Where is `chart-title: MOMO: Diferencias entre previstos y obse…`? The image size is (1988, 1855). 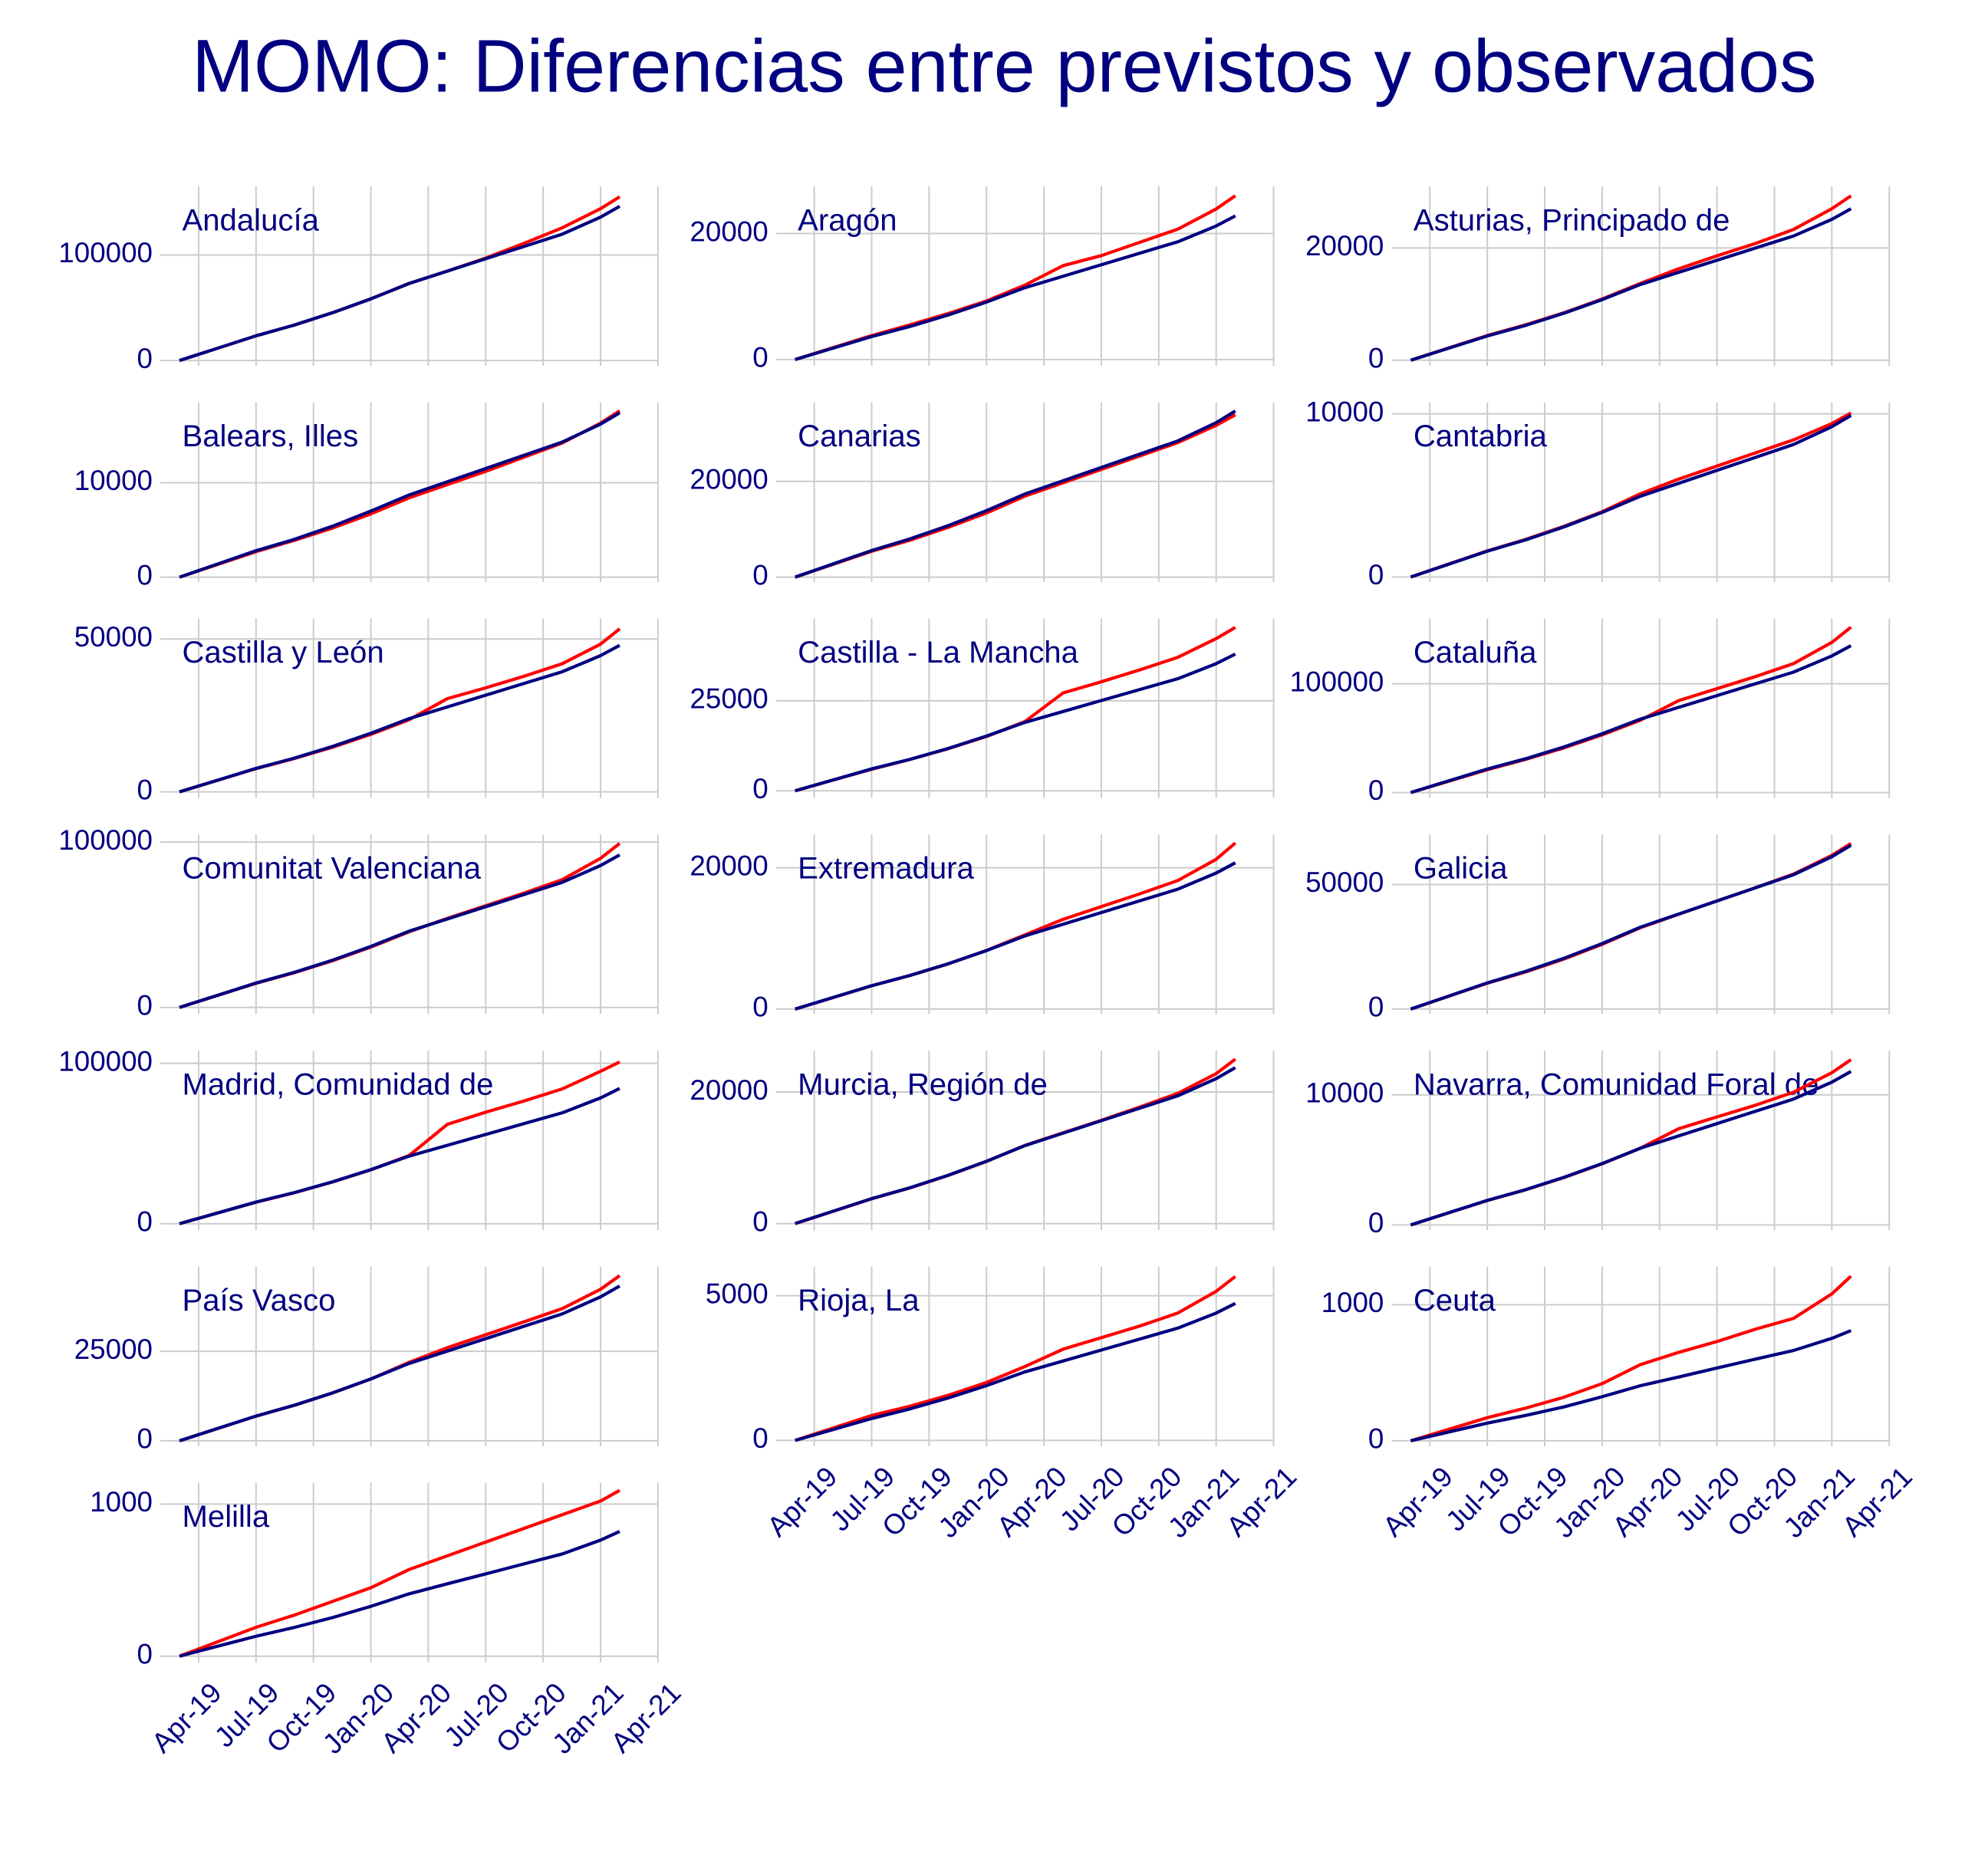
chart-title: MOMO: Diferencias entre previstos y obse… is located at coordinates (1004, 67).